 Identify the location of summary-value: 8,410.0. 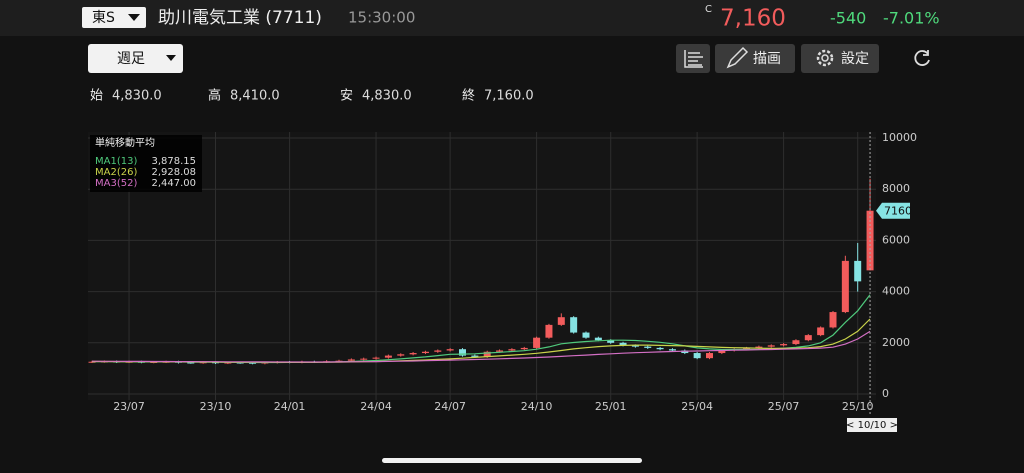
(255, 96).